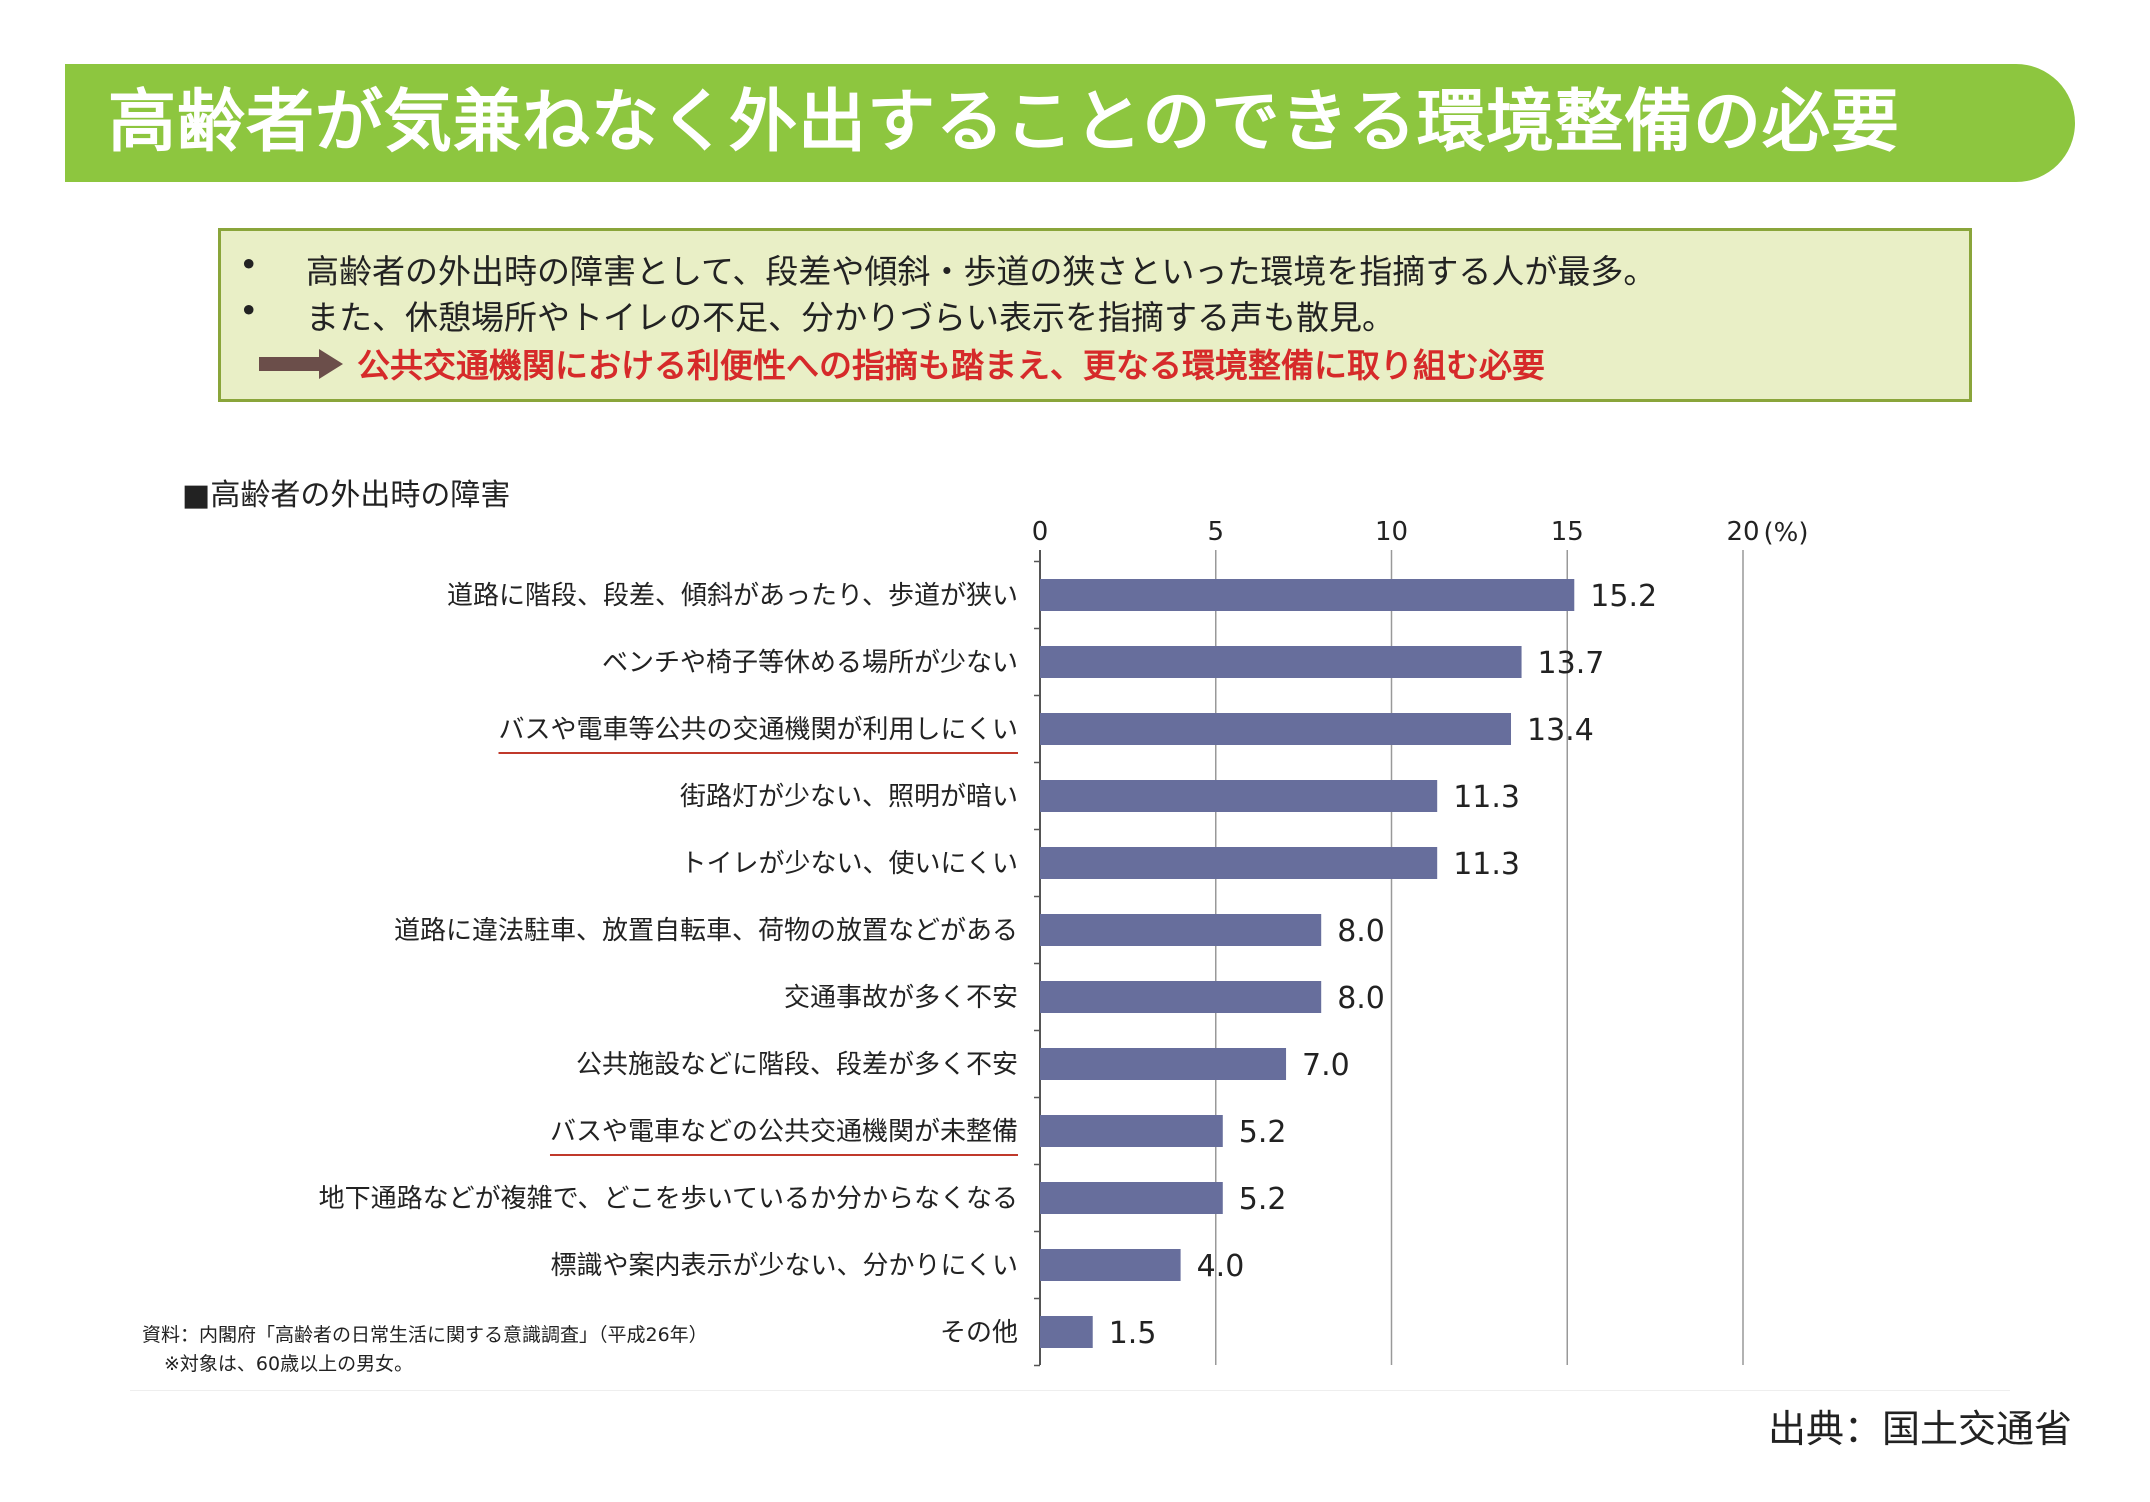  Describe the element at coordinates (1623, 596) in the screenshot. I see `data-label: 15.2` at that location.